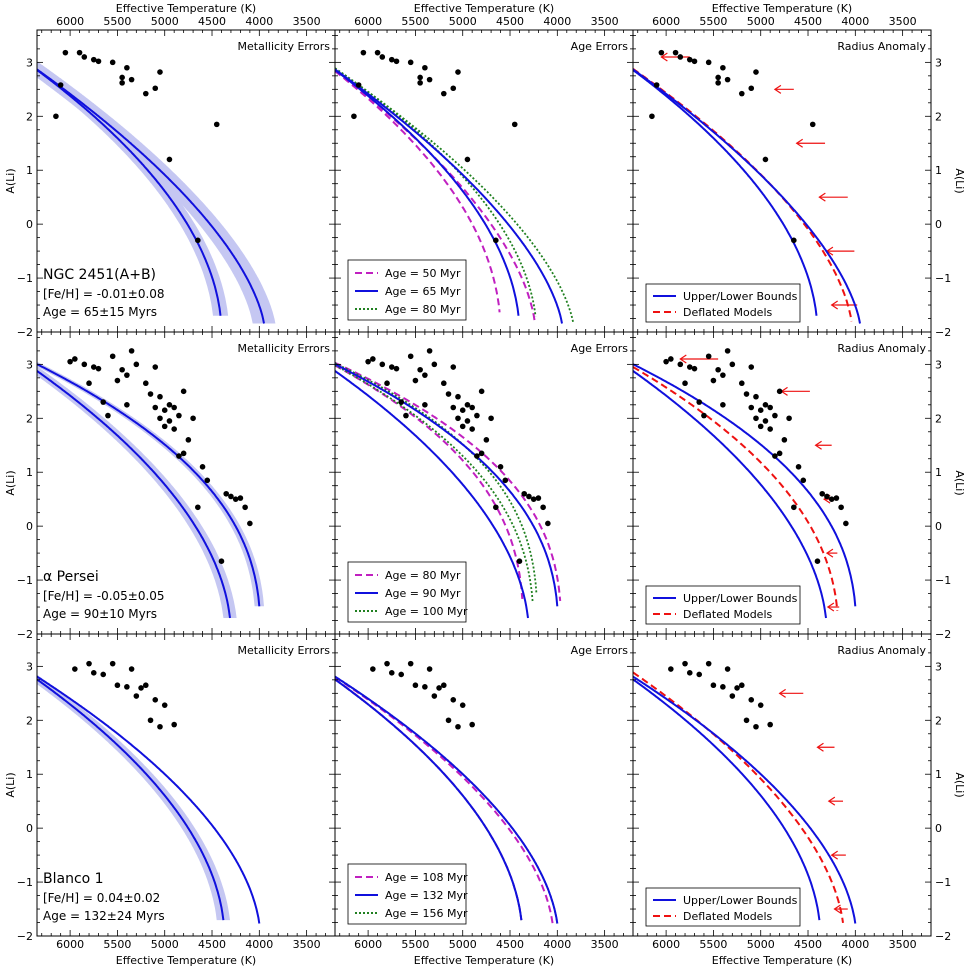 The width and height of the screenshot is (969, 969). What do you see at coordinates (782, 960) in the screenshot?
I see `x-axis-label: Effective Temperature (K)` at bounding box center [782, 960].